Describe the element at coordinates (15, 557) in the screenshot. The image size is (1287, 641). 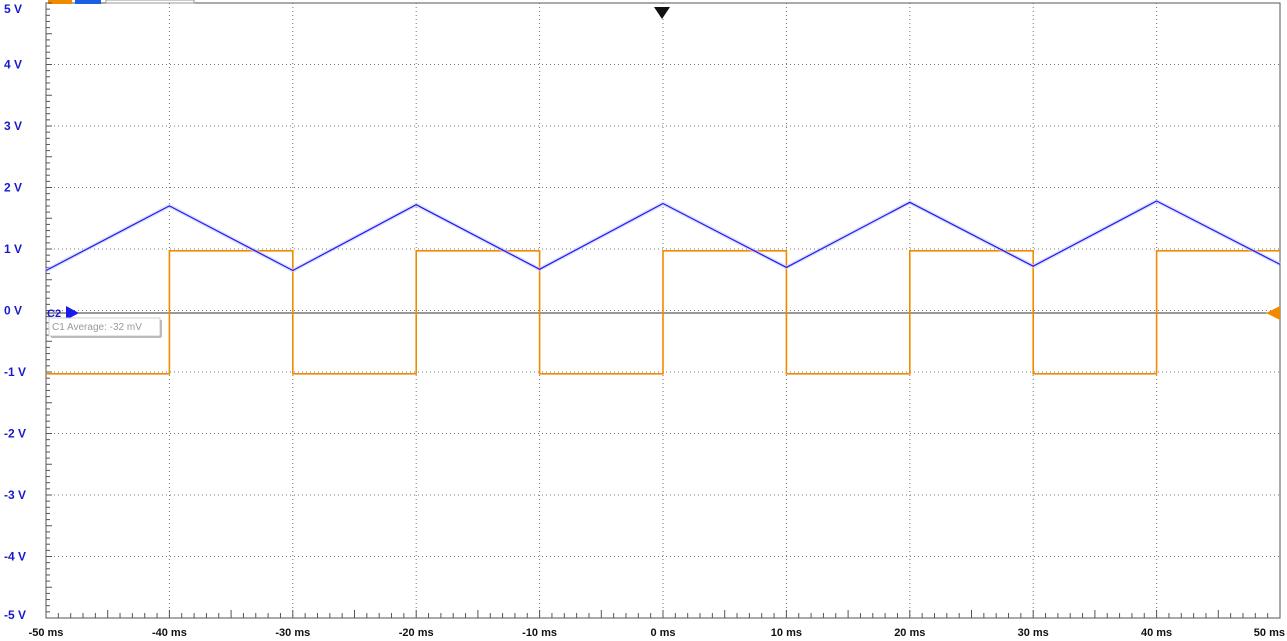
I see `y-tick-label: -4 V` at that location.